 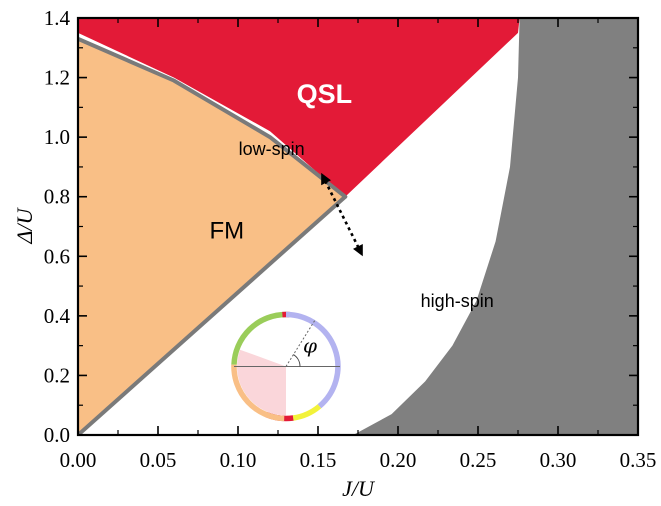 I want to click on y-tick-label: 0.6, so click(x=57, y=256).